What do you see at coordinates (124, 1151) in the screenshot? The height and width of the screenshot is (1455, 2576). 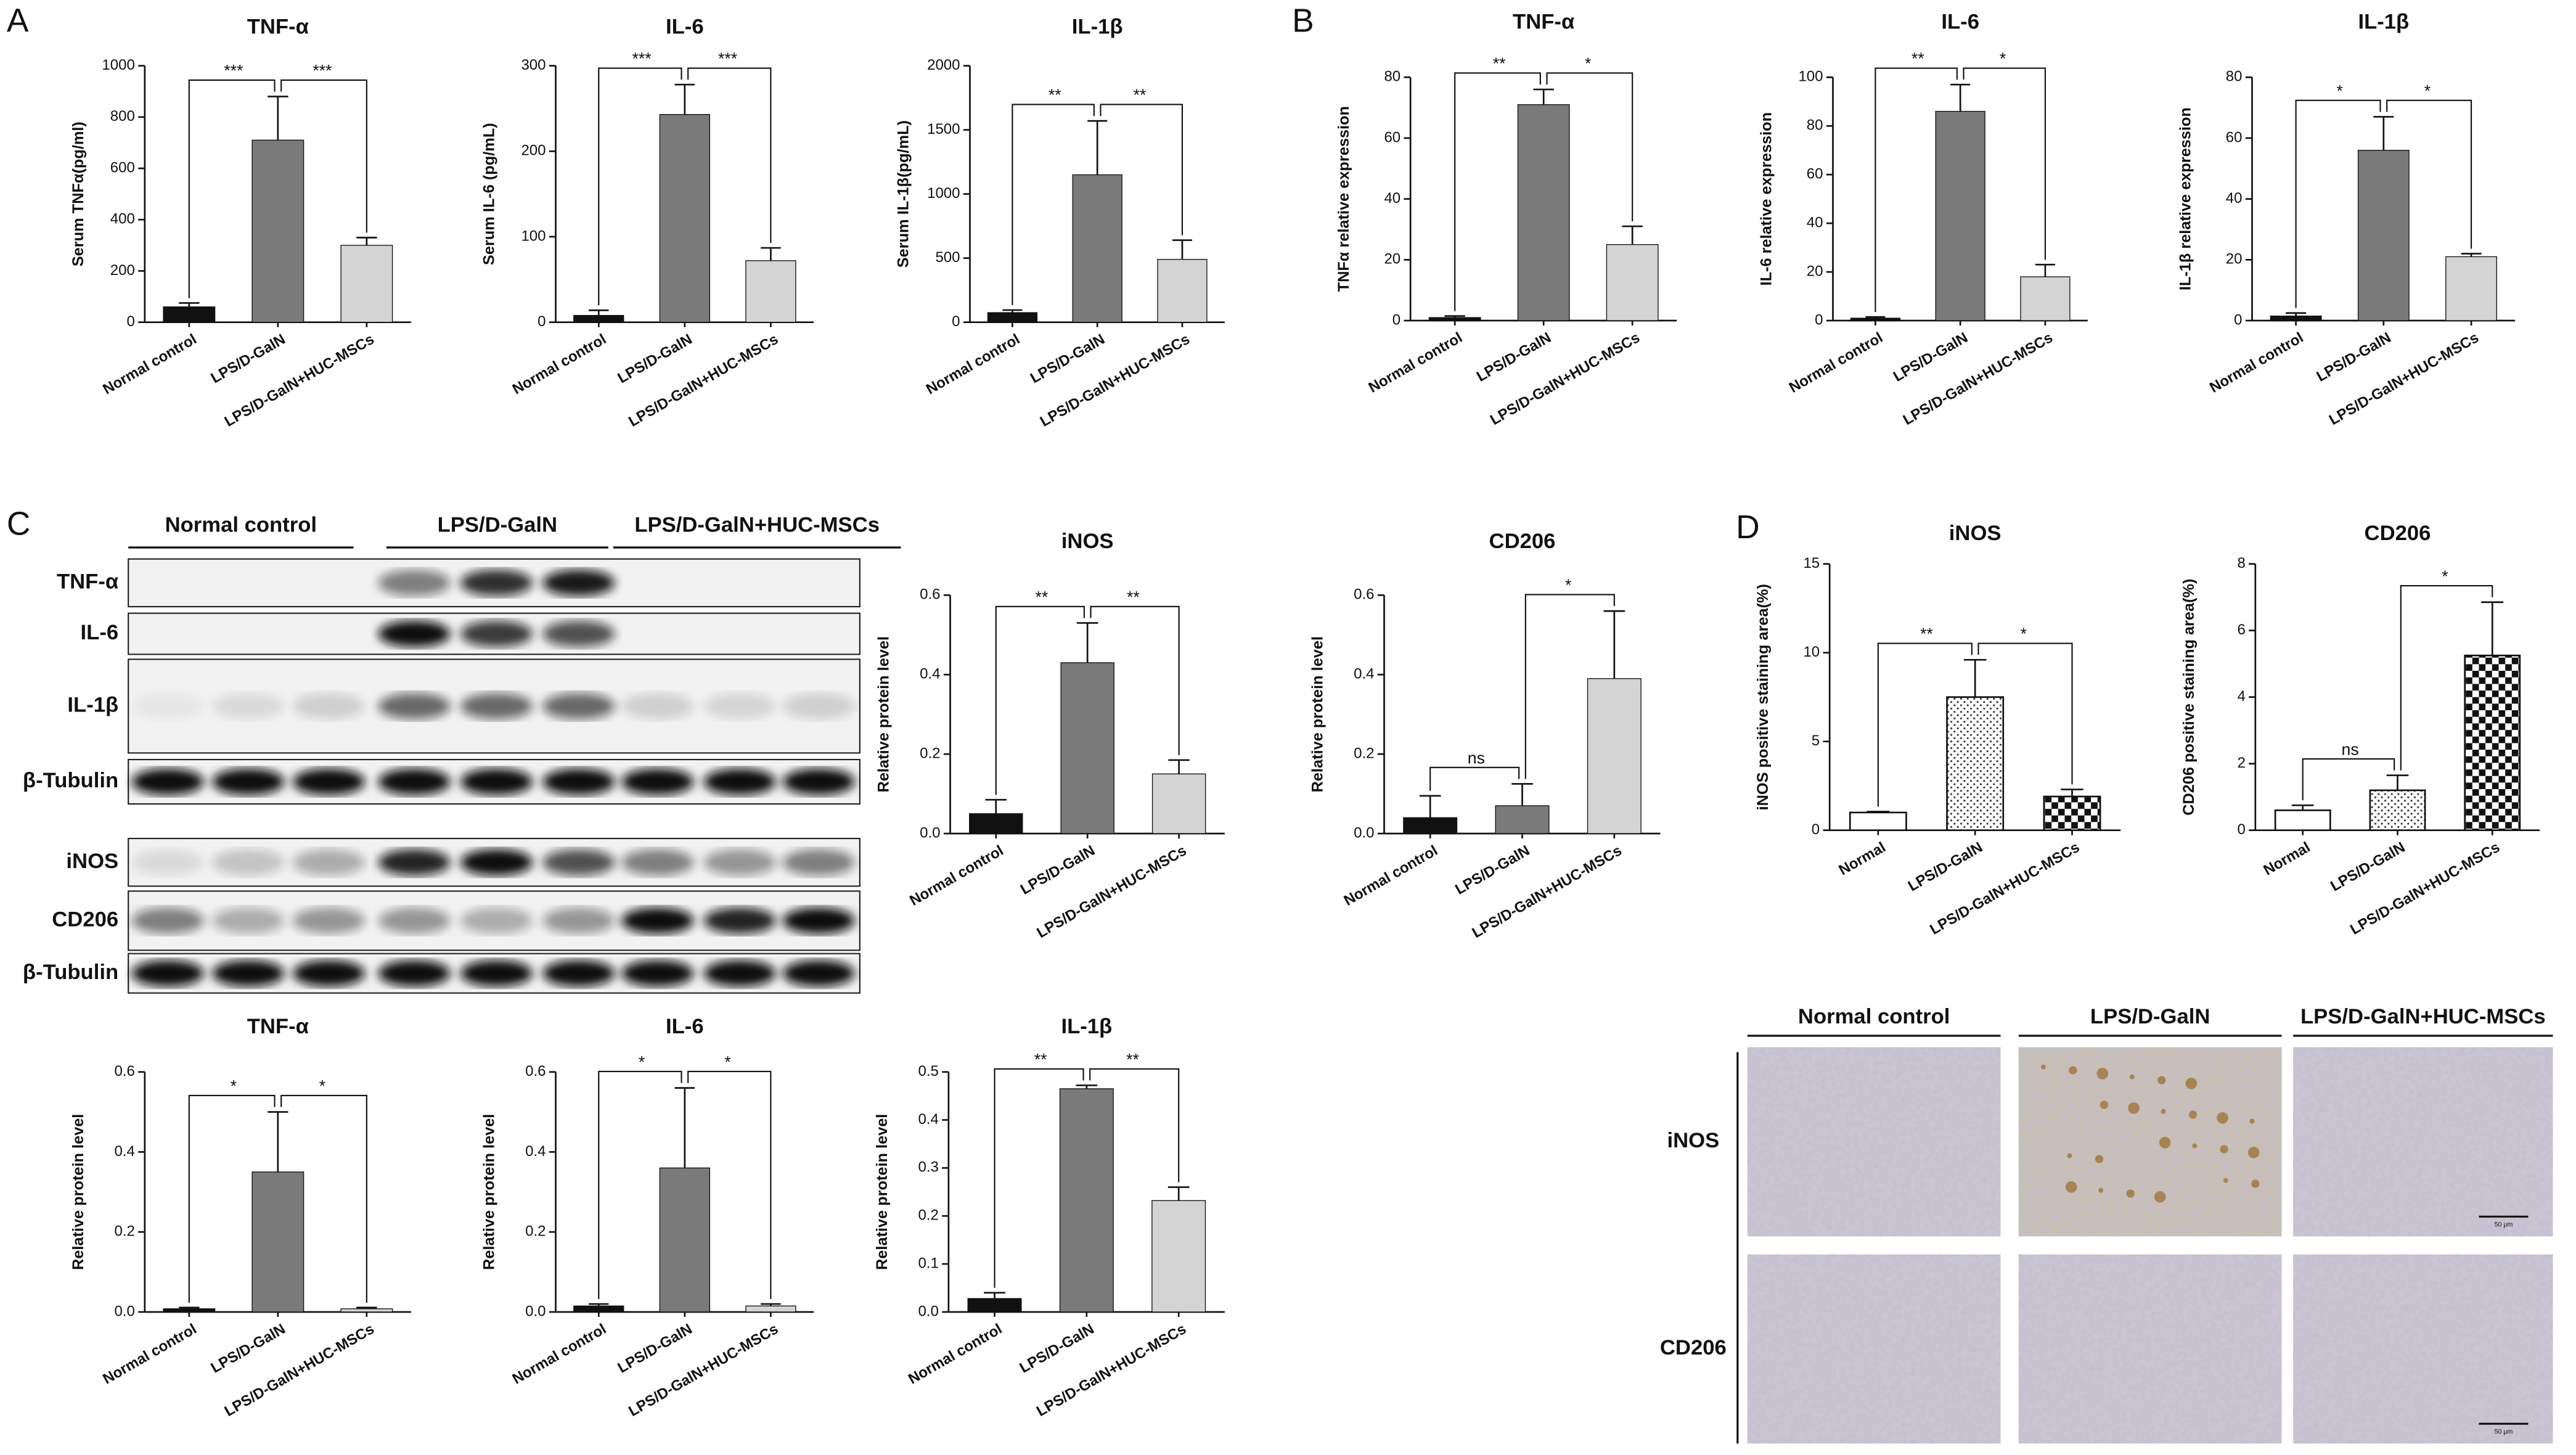 I see `y-tick-label: 0.4` at bounding box center [124, 1151].